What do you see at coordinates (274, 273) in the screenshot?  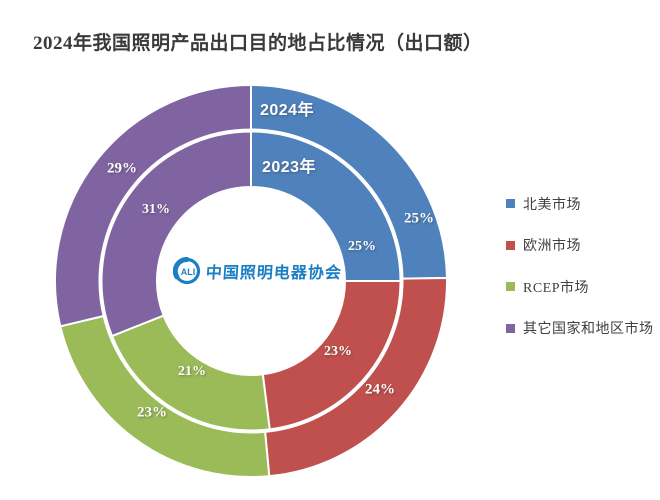 I see `cali-logo-text: 中国照明电器协会` at bounding box center [274, 273].